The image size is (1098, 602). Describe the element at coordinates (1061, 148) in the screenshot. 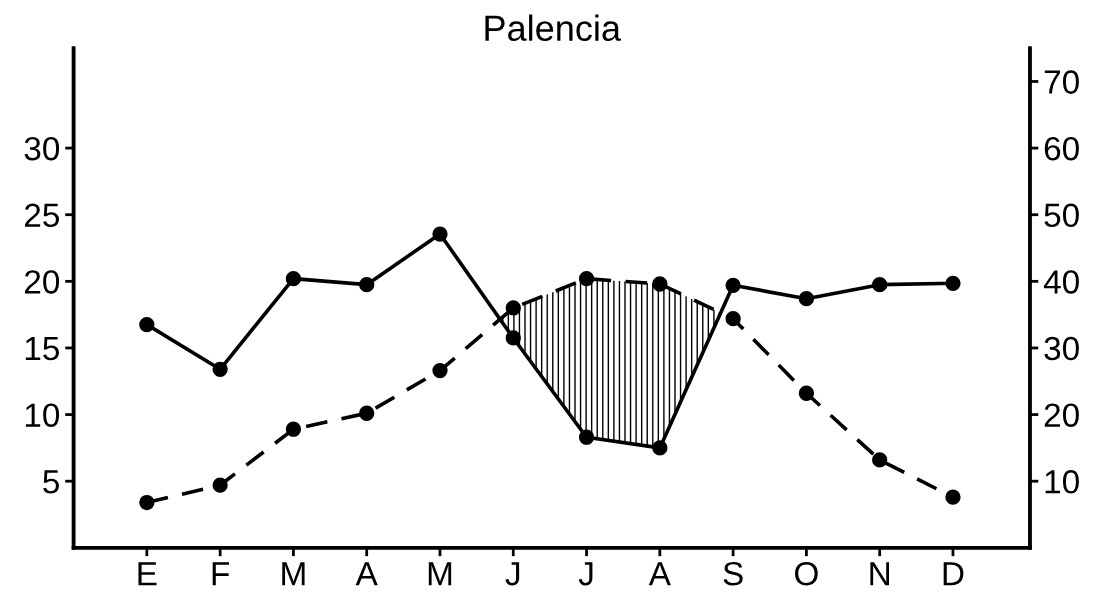

I see `y2-tick-label: 60` at that location.